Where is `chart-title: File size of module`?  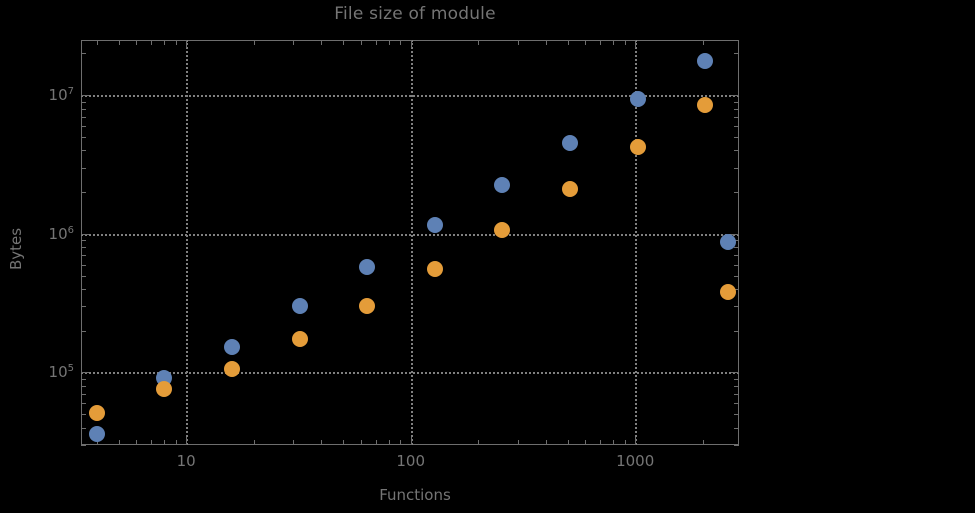 chart-title: File size of module is located at coordinates (415, 14).